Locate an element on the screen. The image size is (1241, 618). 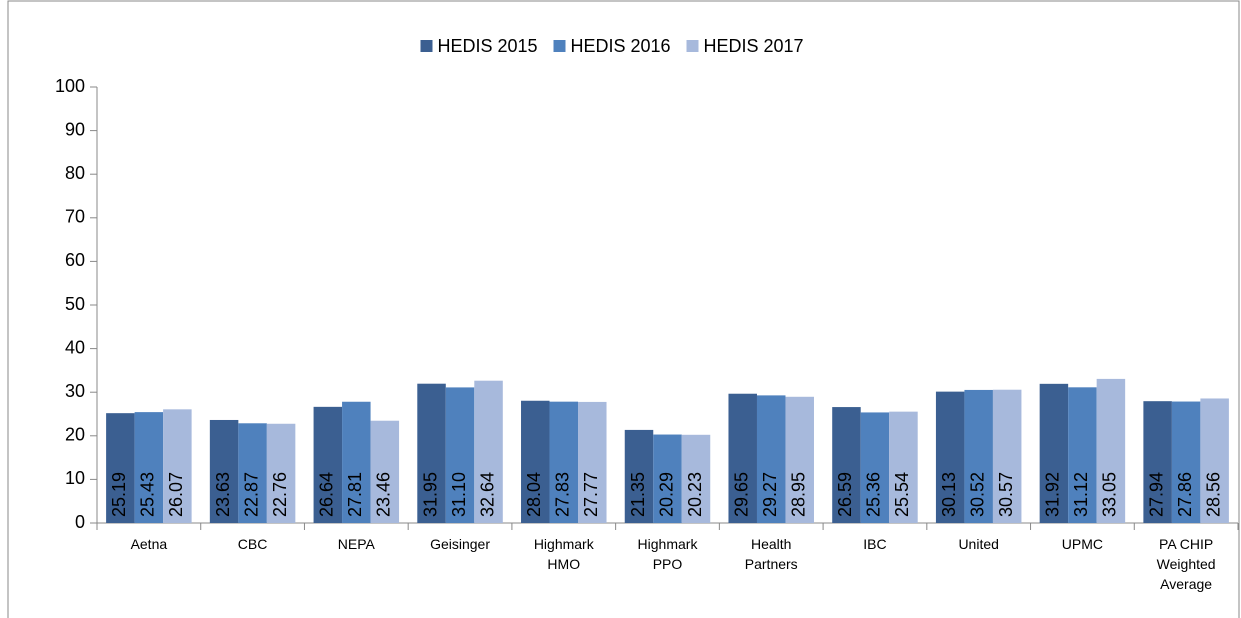
value-label: 25.43 is located at coordinates (148, 494).